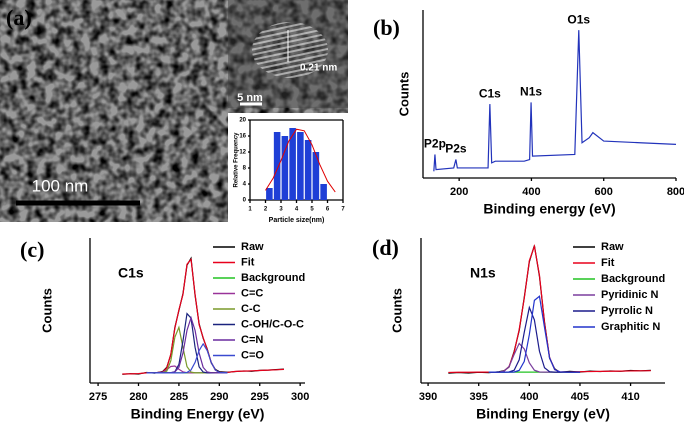 The height and width of the screenshot is (431, 684). What do you see at coordinates (138, 397) in the screenshot?
I see `x-tick-label: 280` at bounding box center [138, 397].